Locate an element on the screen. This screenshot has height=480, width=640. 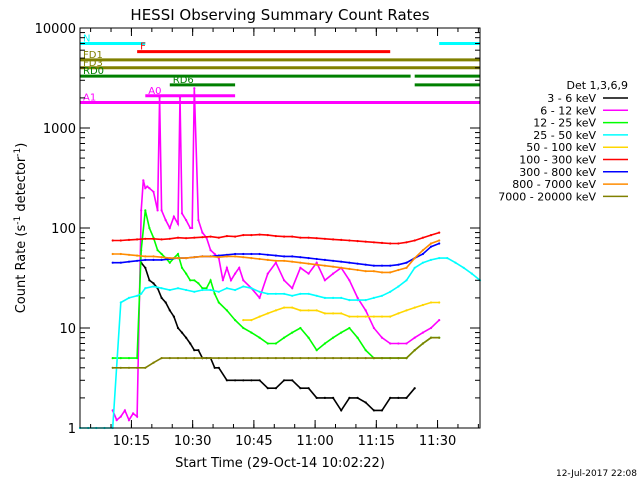
legend-label: 6 - 12 keV is located at coordinates (568, 110).